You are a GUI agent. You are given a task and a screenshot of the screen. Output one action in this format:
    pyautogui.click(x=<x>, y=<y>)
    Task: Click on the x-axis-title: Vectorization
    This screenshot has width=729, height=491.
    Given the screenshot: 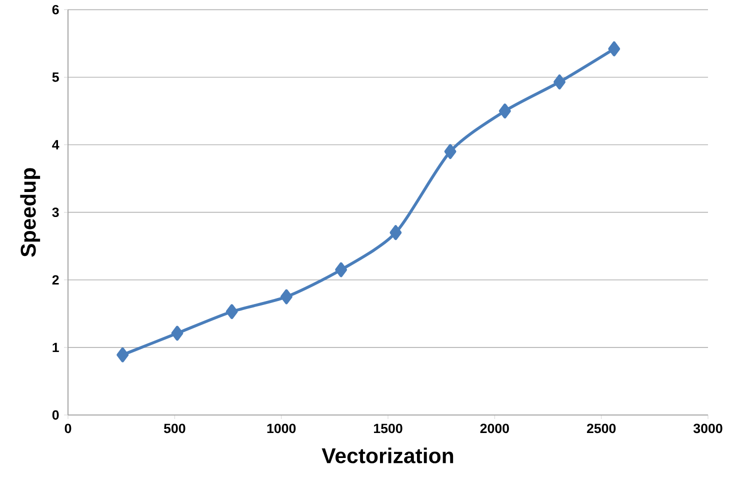 What is the action you would take?
    pyautogui.click(x=388, y=456)
    